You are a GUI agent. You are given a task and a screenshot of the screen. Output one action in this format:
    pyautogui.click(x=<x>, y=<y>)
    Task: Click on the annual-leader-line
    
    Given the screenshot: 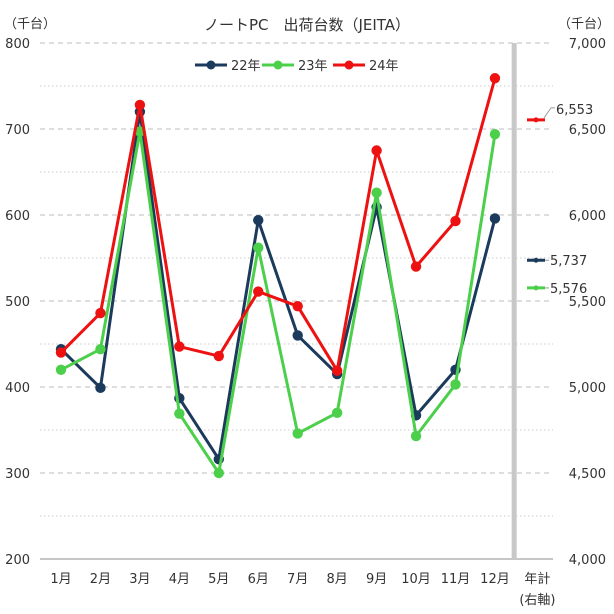 What is the action you would take?
    pyautogui.click(x=549, y=113)
    